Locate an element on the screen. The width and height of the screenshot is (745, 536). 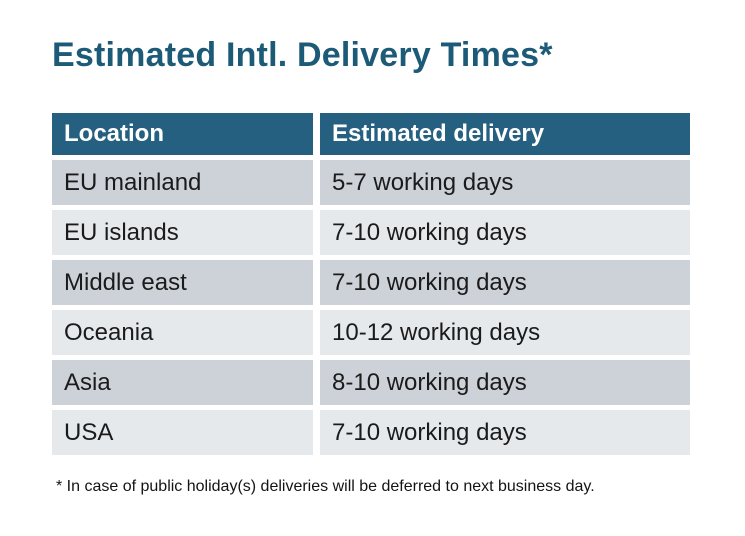
table-cell-location: EU mainland is located at coordinates (182, 182).